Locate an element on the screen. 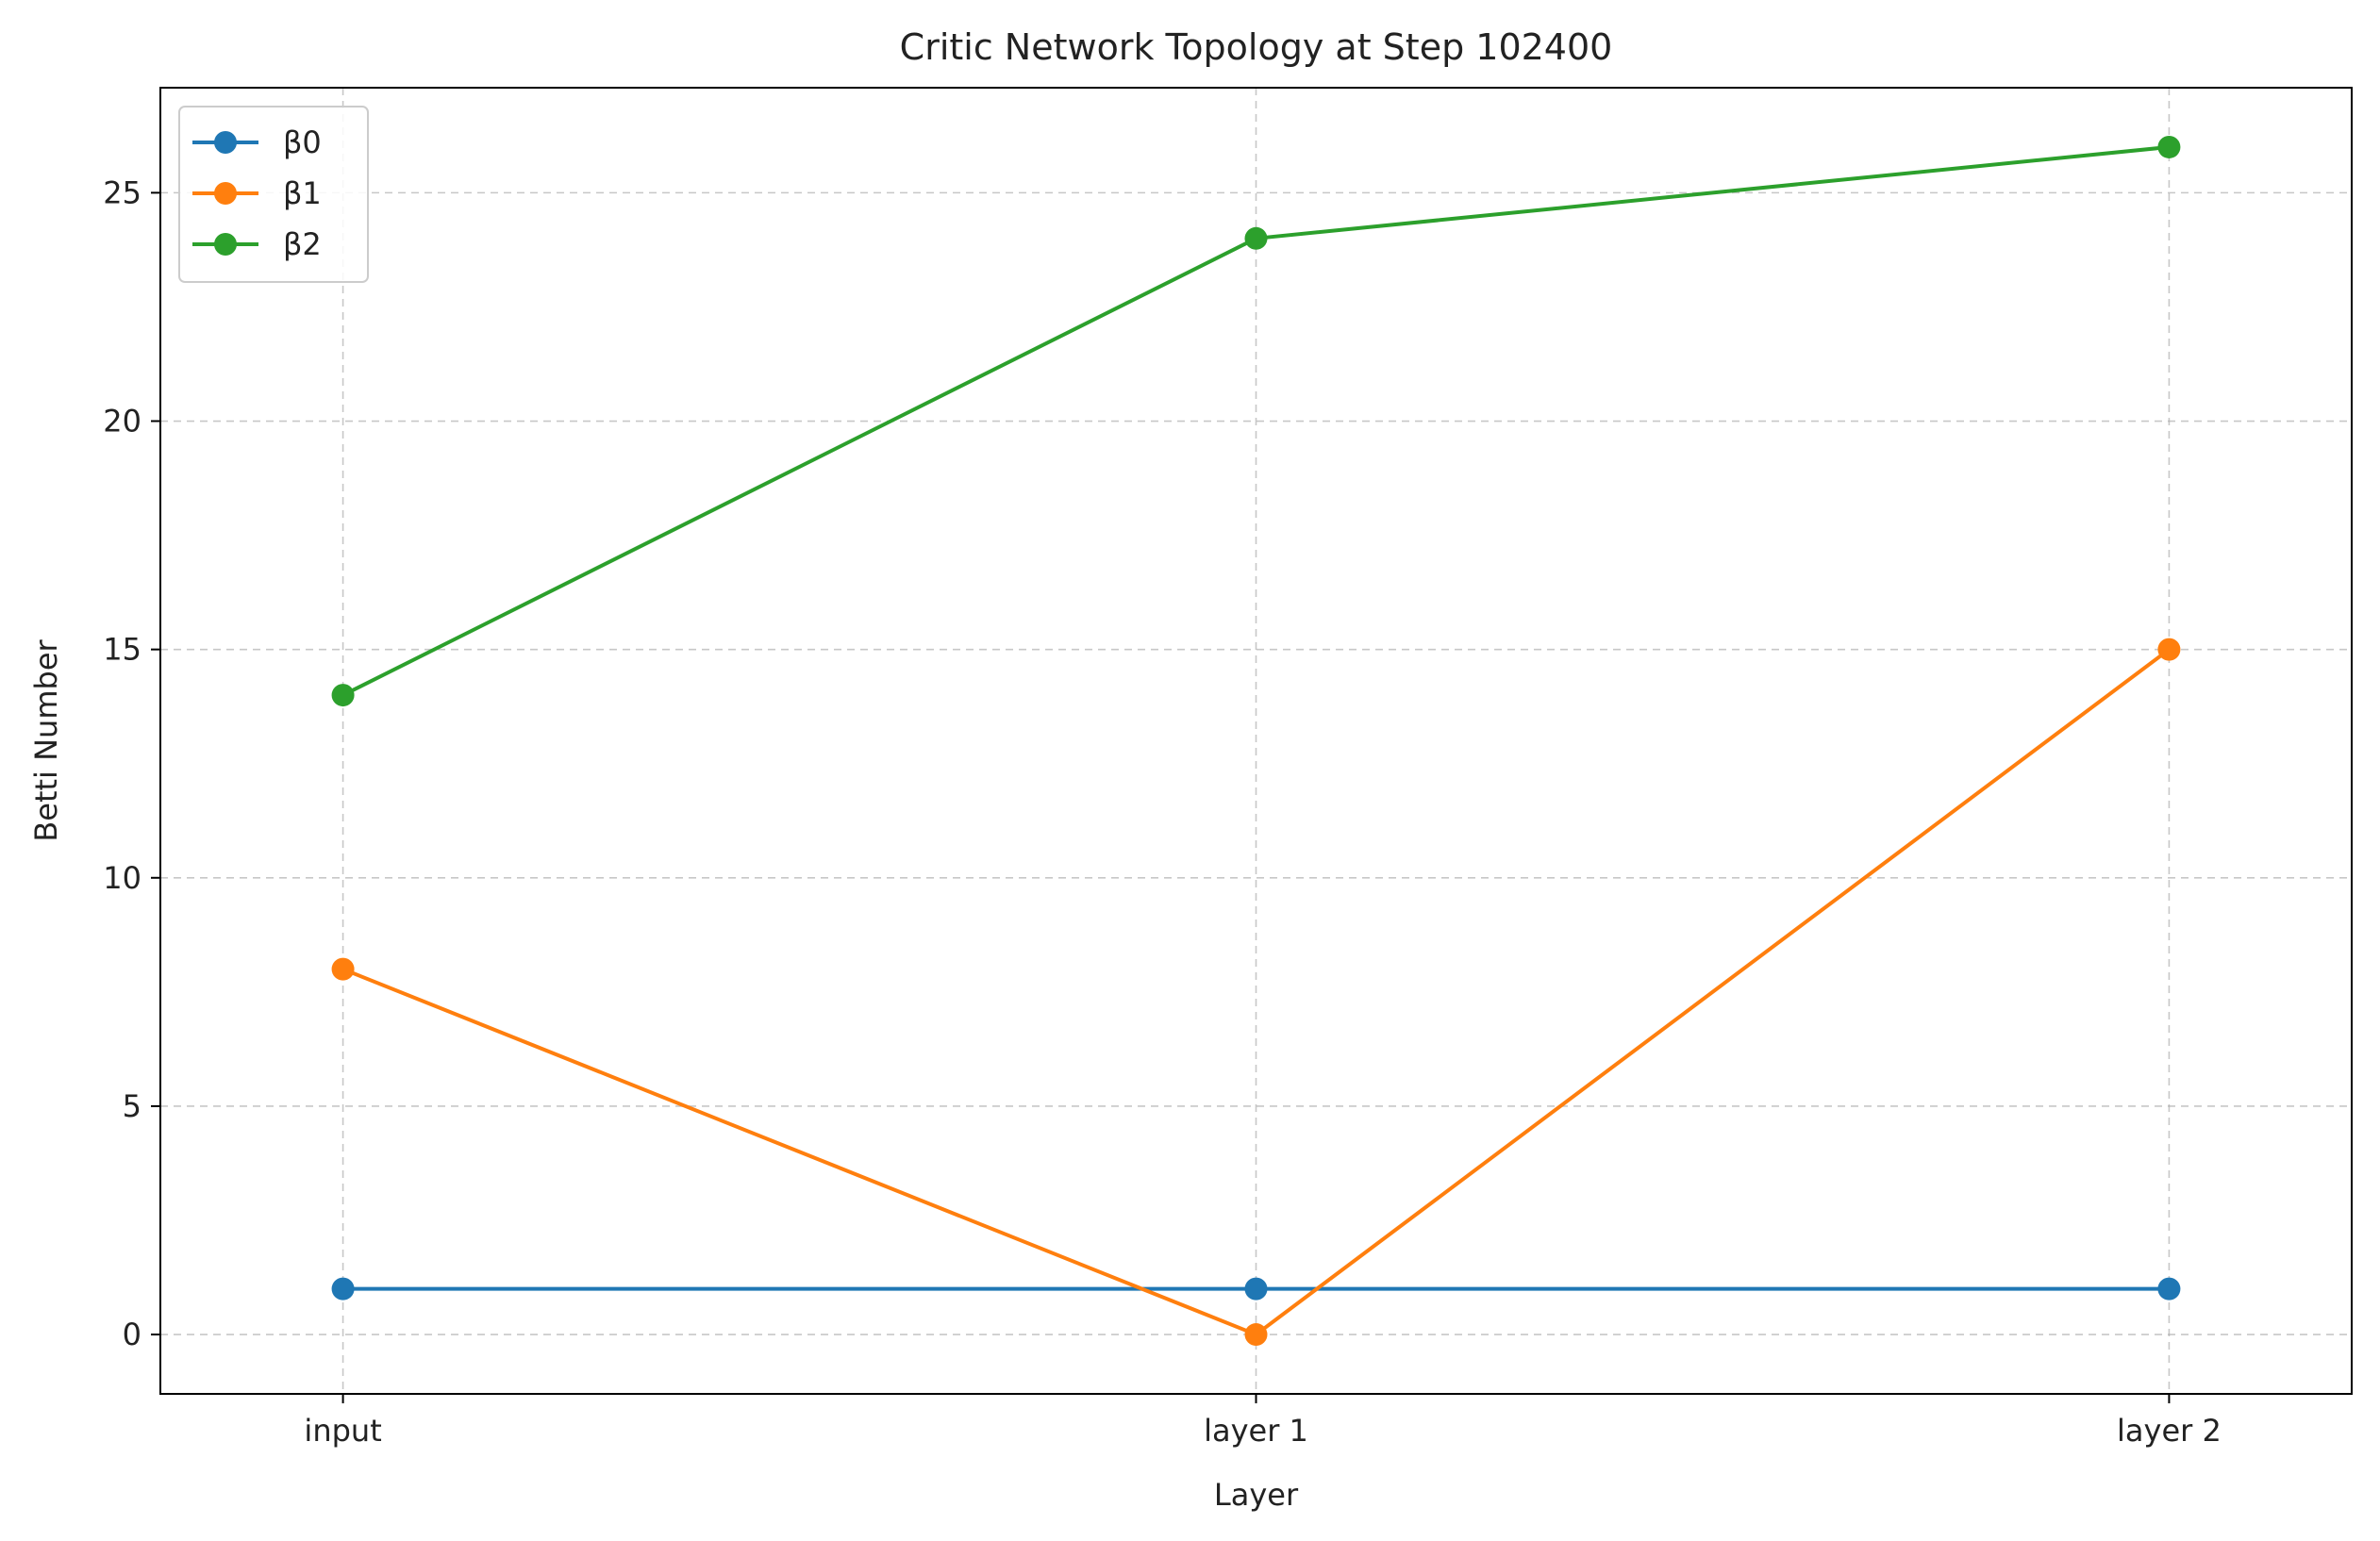 The height and width of the screenshot is (1541, 2380). legend-label: β2 is located at coordinates (302, 244).